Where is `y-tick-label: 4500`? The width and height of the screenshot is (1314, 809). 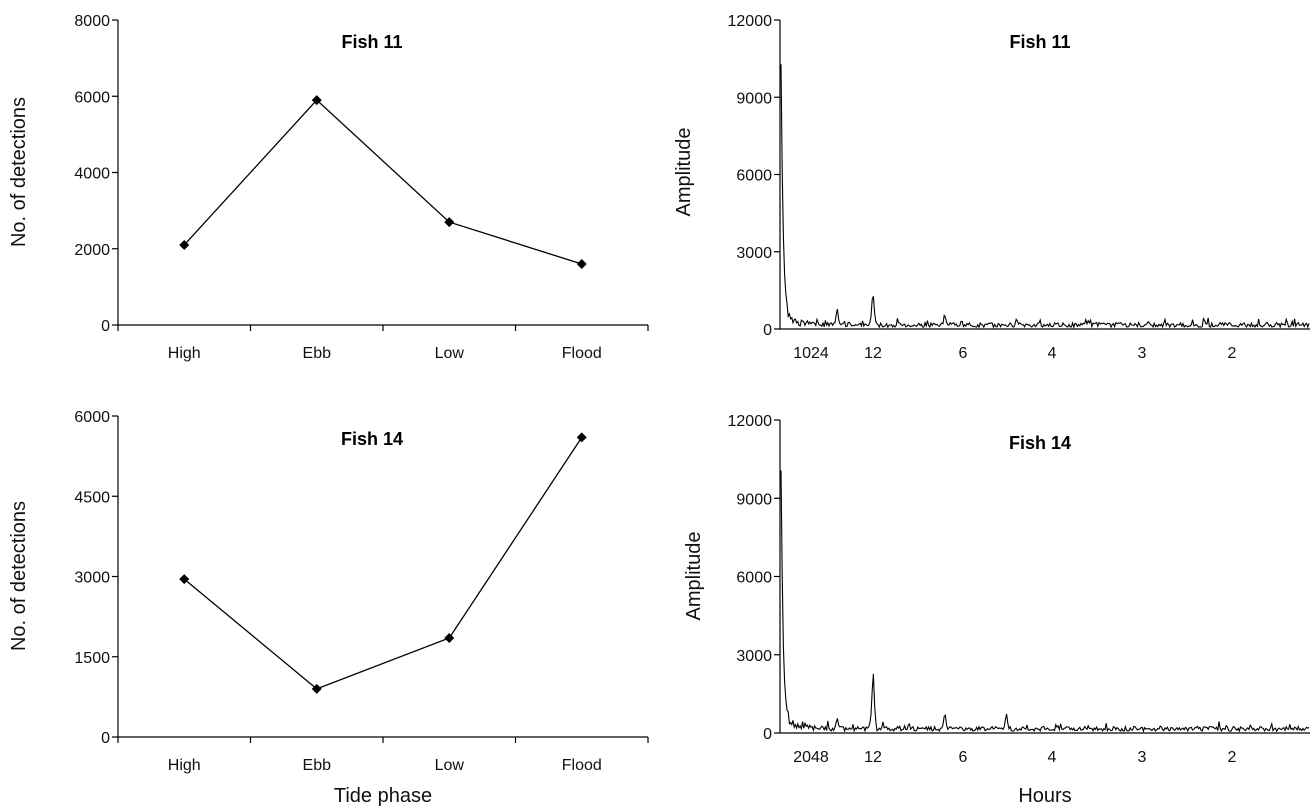
y-tick-label: 4500 is located at coordinates (92, 497).